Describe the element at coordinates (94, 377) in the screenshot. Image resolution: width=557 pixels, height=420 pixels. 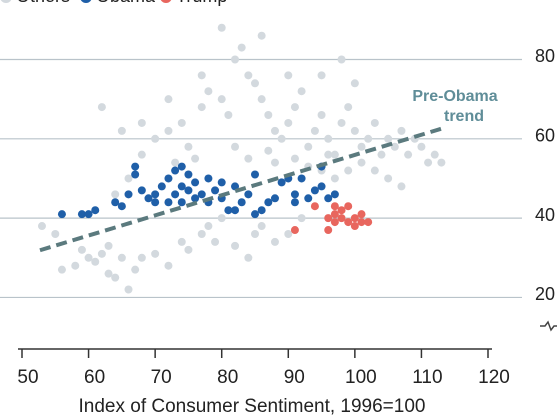
I see `x-tick-label: 60` at that location.